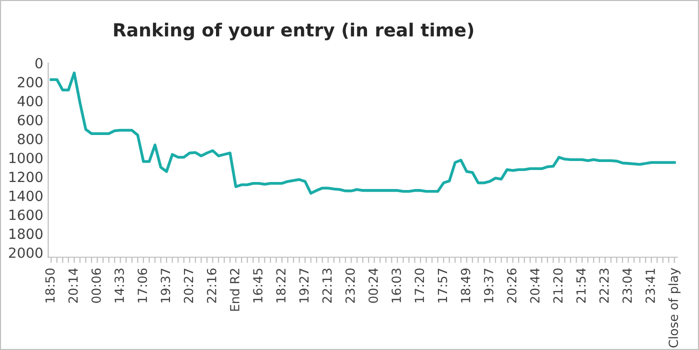  I want to click on x-tick-label: 00:06, so click(96, 285).